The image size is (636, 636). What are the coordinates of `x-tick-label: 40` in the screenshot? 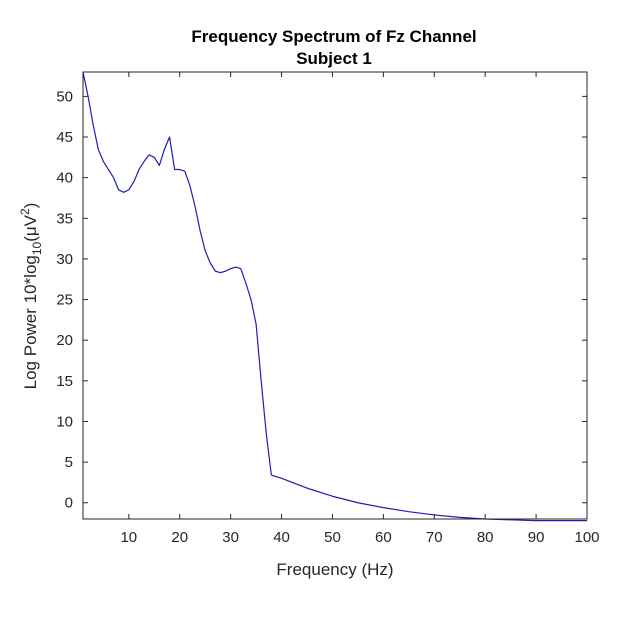 It's located at (281, 537).